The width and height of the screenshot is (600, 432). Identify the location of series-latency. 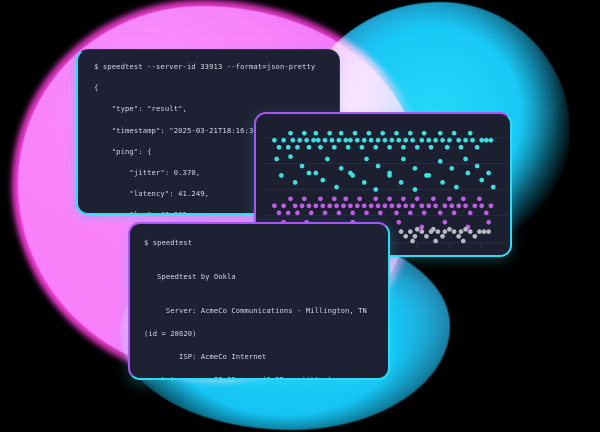
(444, 235).